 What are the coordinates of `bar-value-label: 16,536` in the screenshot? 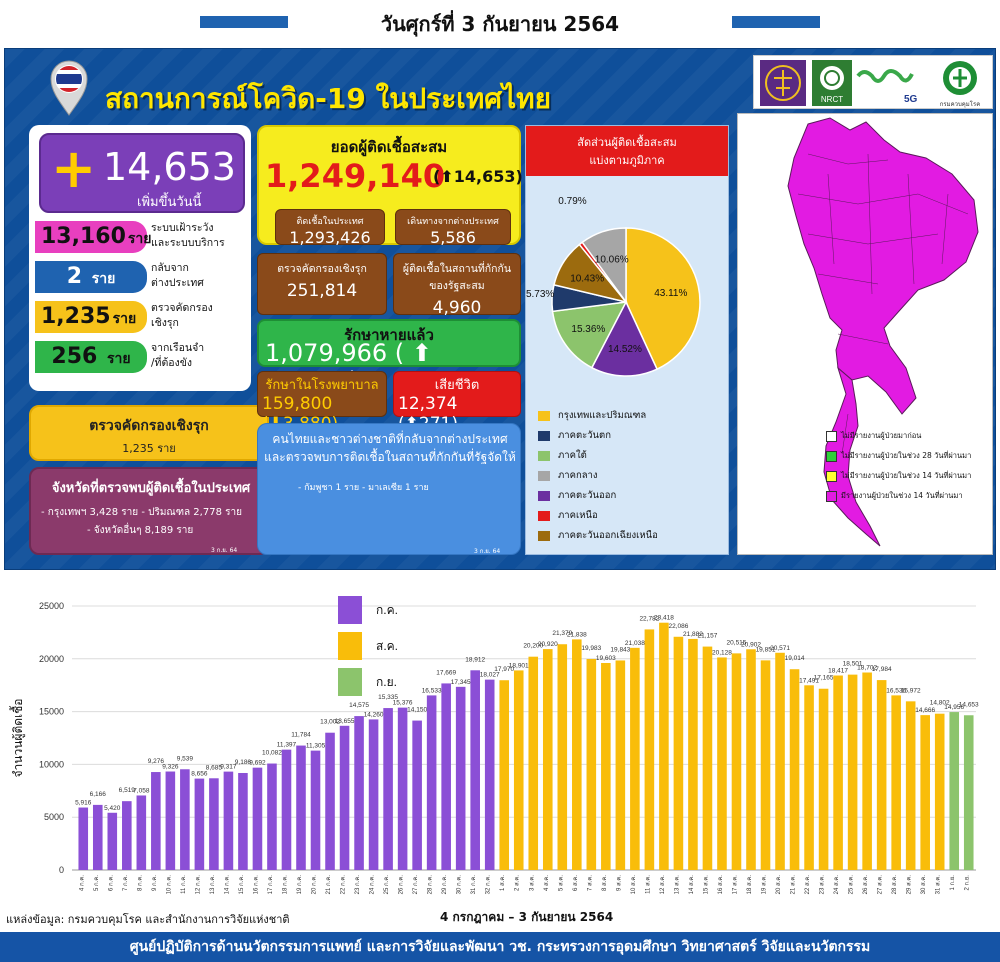 It's located at (896, 690).